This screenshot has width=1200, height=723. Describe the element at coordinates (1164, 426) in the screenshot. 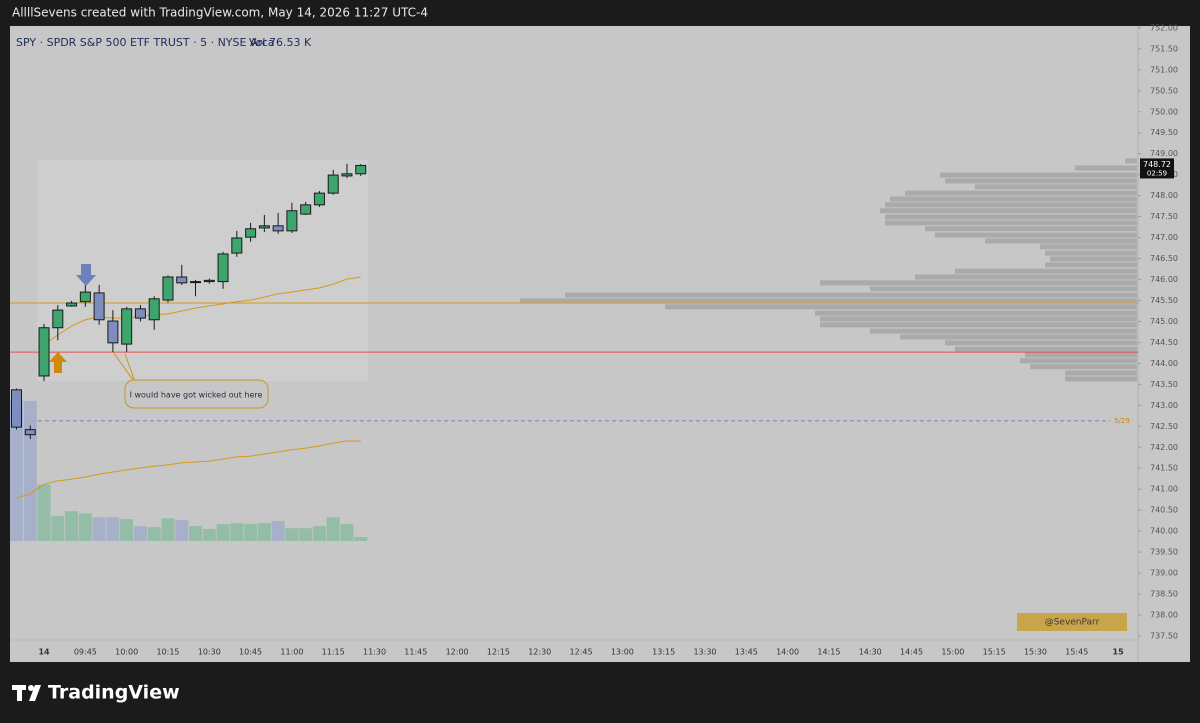

I see `y-tick-label: 742.50` at that location.